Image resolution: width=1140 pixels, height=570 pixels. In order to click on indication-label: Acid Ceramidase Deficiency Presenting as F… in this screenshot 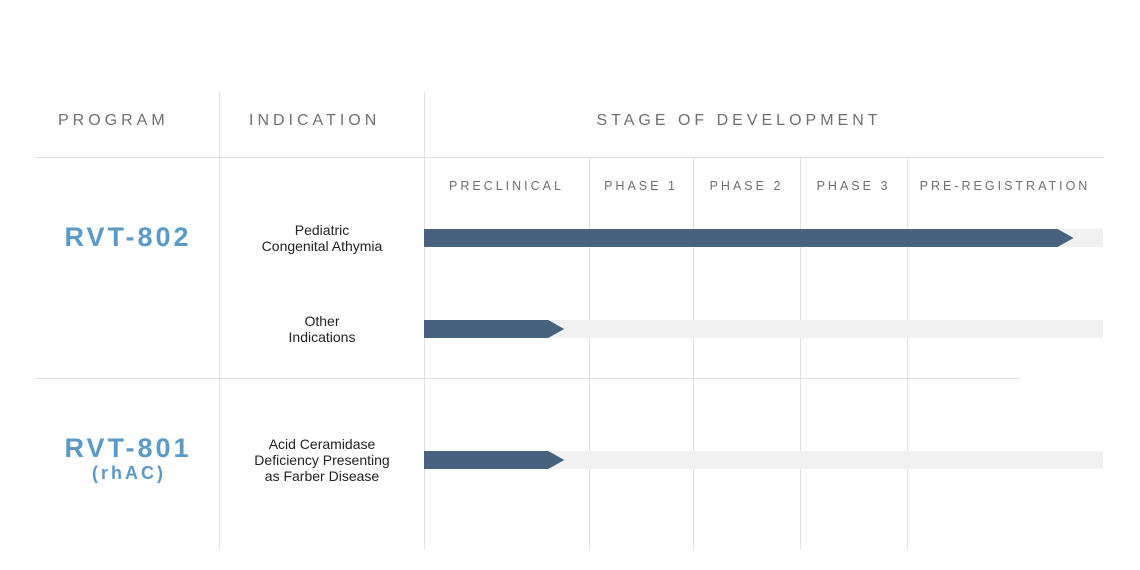, I will do `click(321, 460)`.